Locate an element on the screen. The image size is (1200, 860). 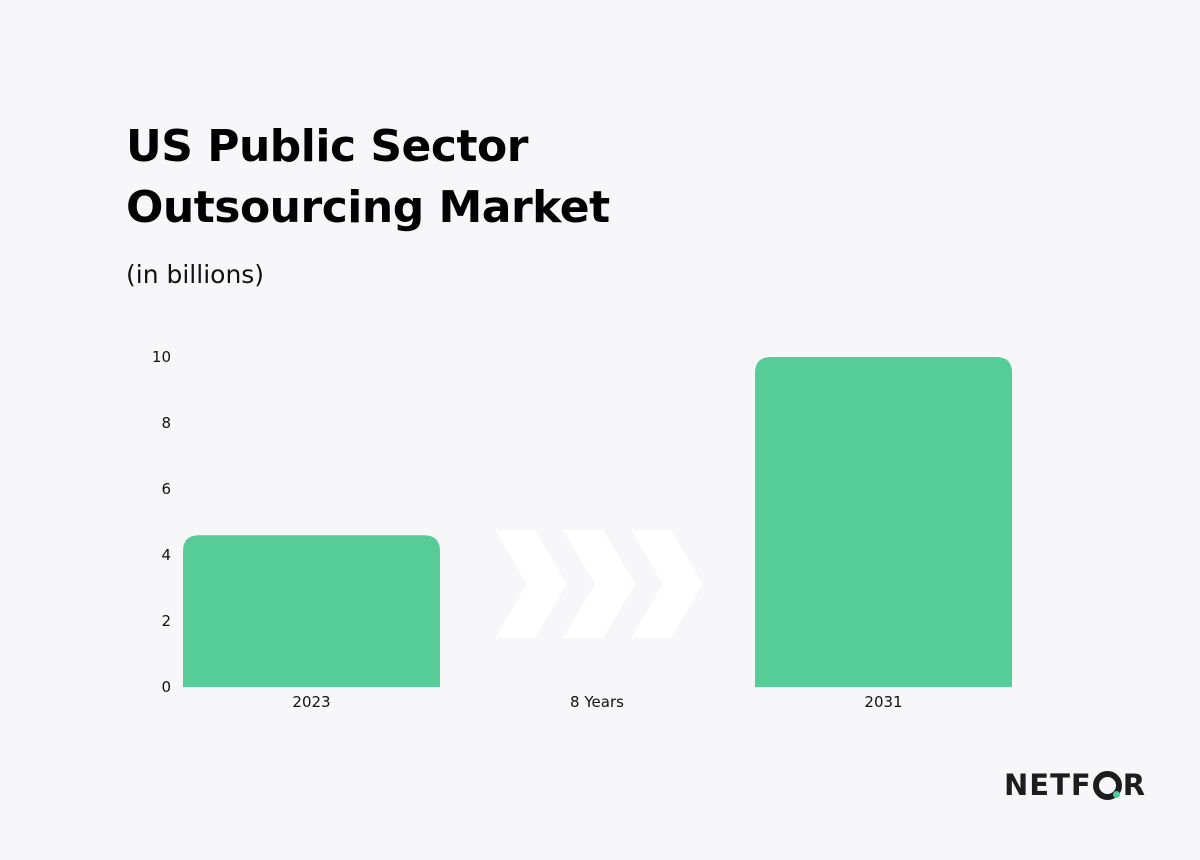
logo-text-suffix: R is located at coordinates (1134, 785).